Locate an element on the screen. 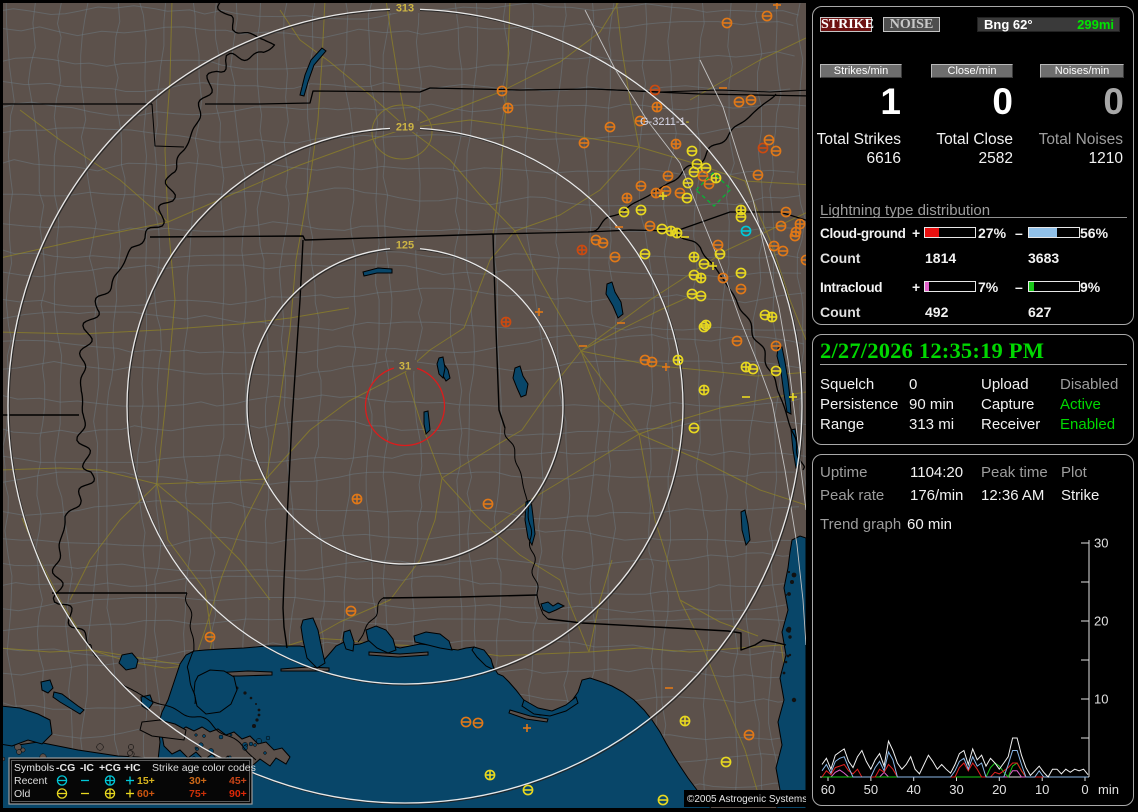  svg-text: Symbols is located at coordinates (34, 768).